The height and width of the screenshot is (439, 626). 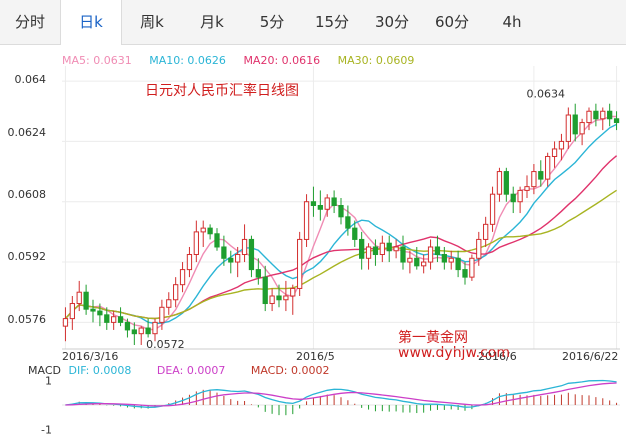 I want to click on low-annotation: 0.0572, so click(x=165, y=344).